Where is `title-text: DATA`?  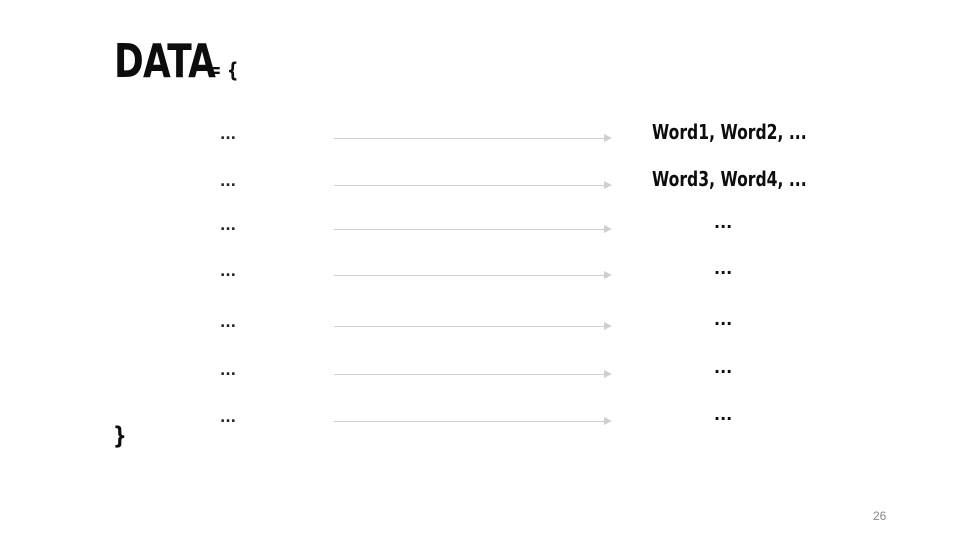
title-text: DATA is located at coordinates (165, 61).